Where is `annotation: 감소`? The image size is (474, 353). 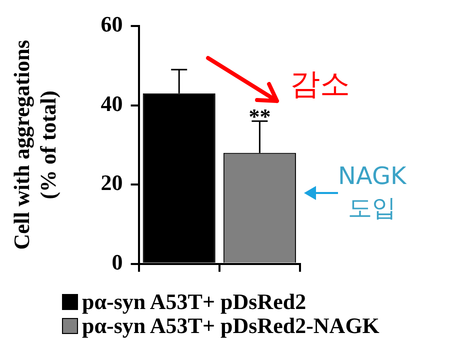
annotation: 감소 is located at coordinates (320, 85).